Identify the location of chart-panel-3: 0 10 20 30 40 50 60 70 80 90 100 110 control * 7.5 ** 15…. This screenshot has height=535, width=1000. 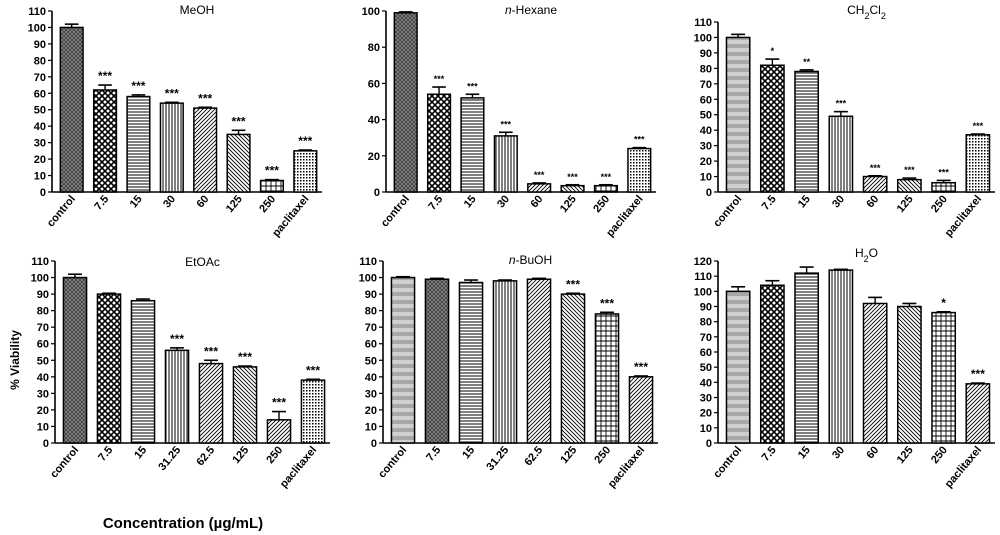
(844, 121).